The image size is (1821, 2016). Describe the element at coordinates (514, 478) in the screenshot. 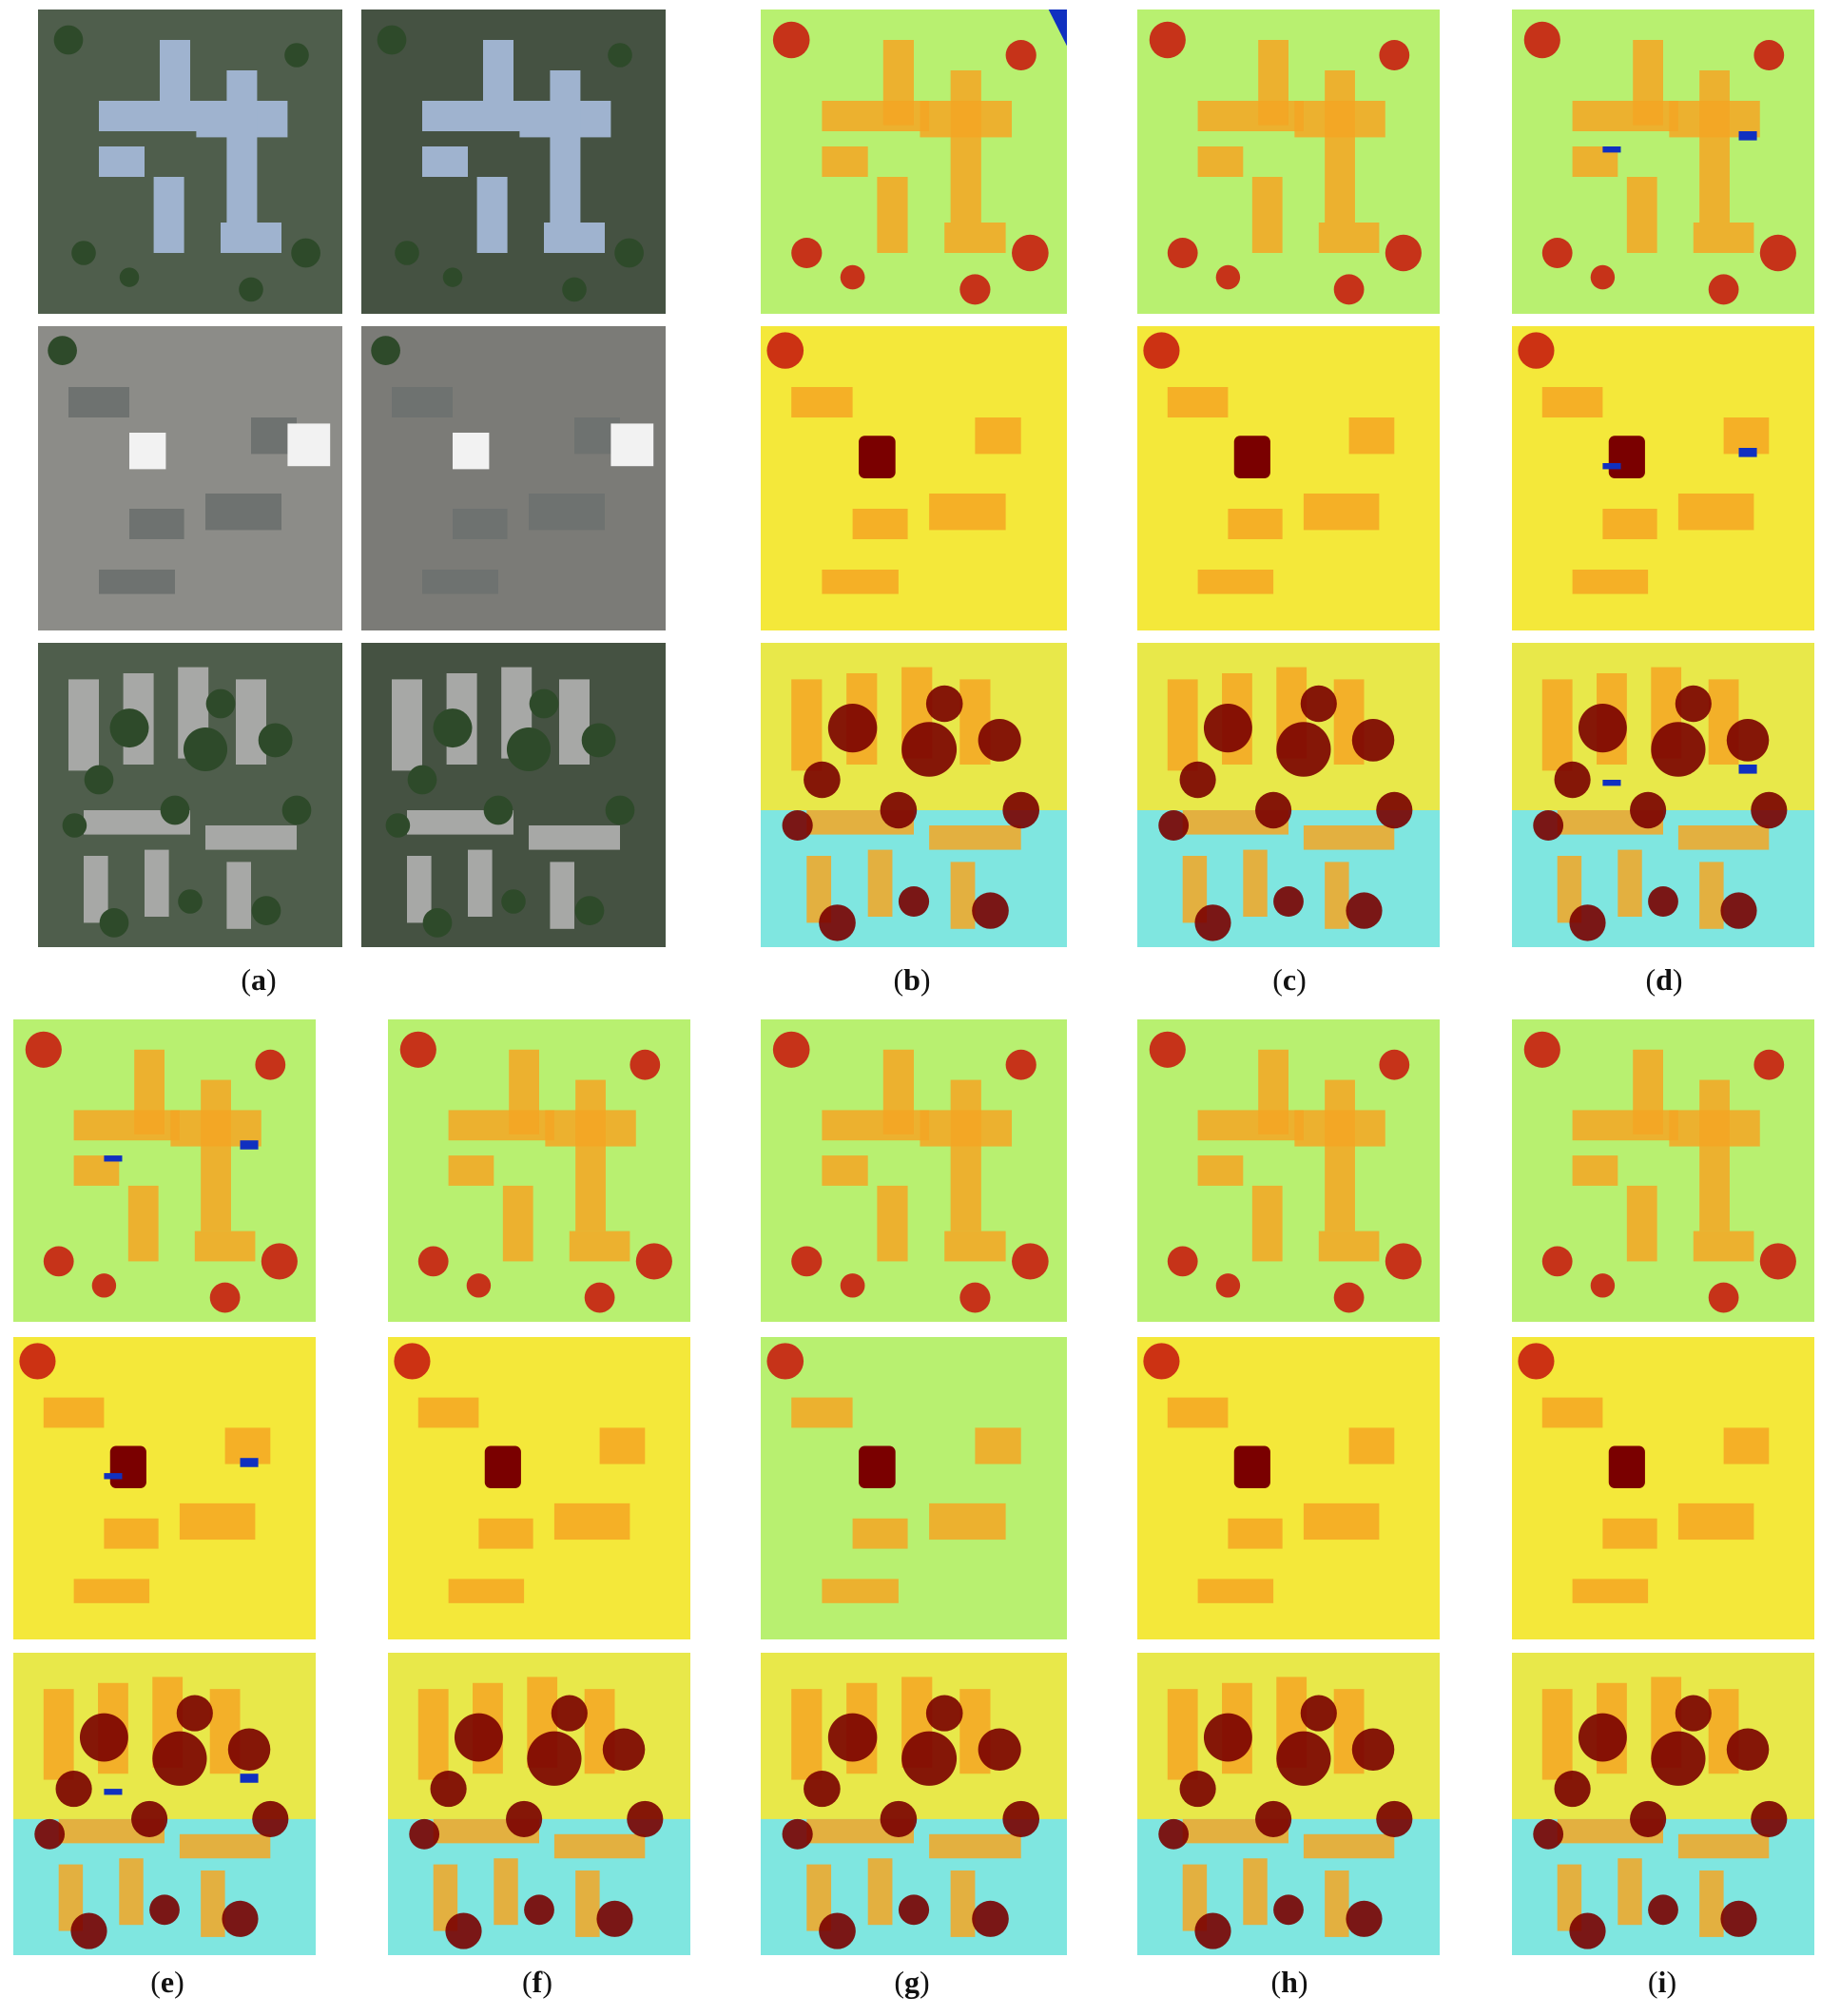

I see `photo-background` at that location.